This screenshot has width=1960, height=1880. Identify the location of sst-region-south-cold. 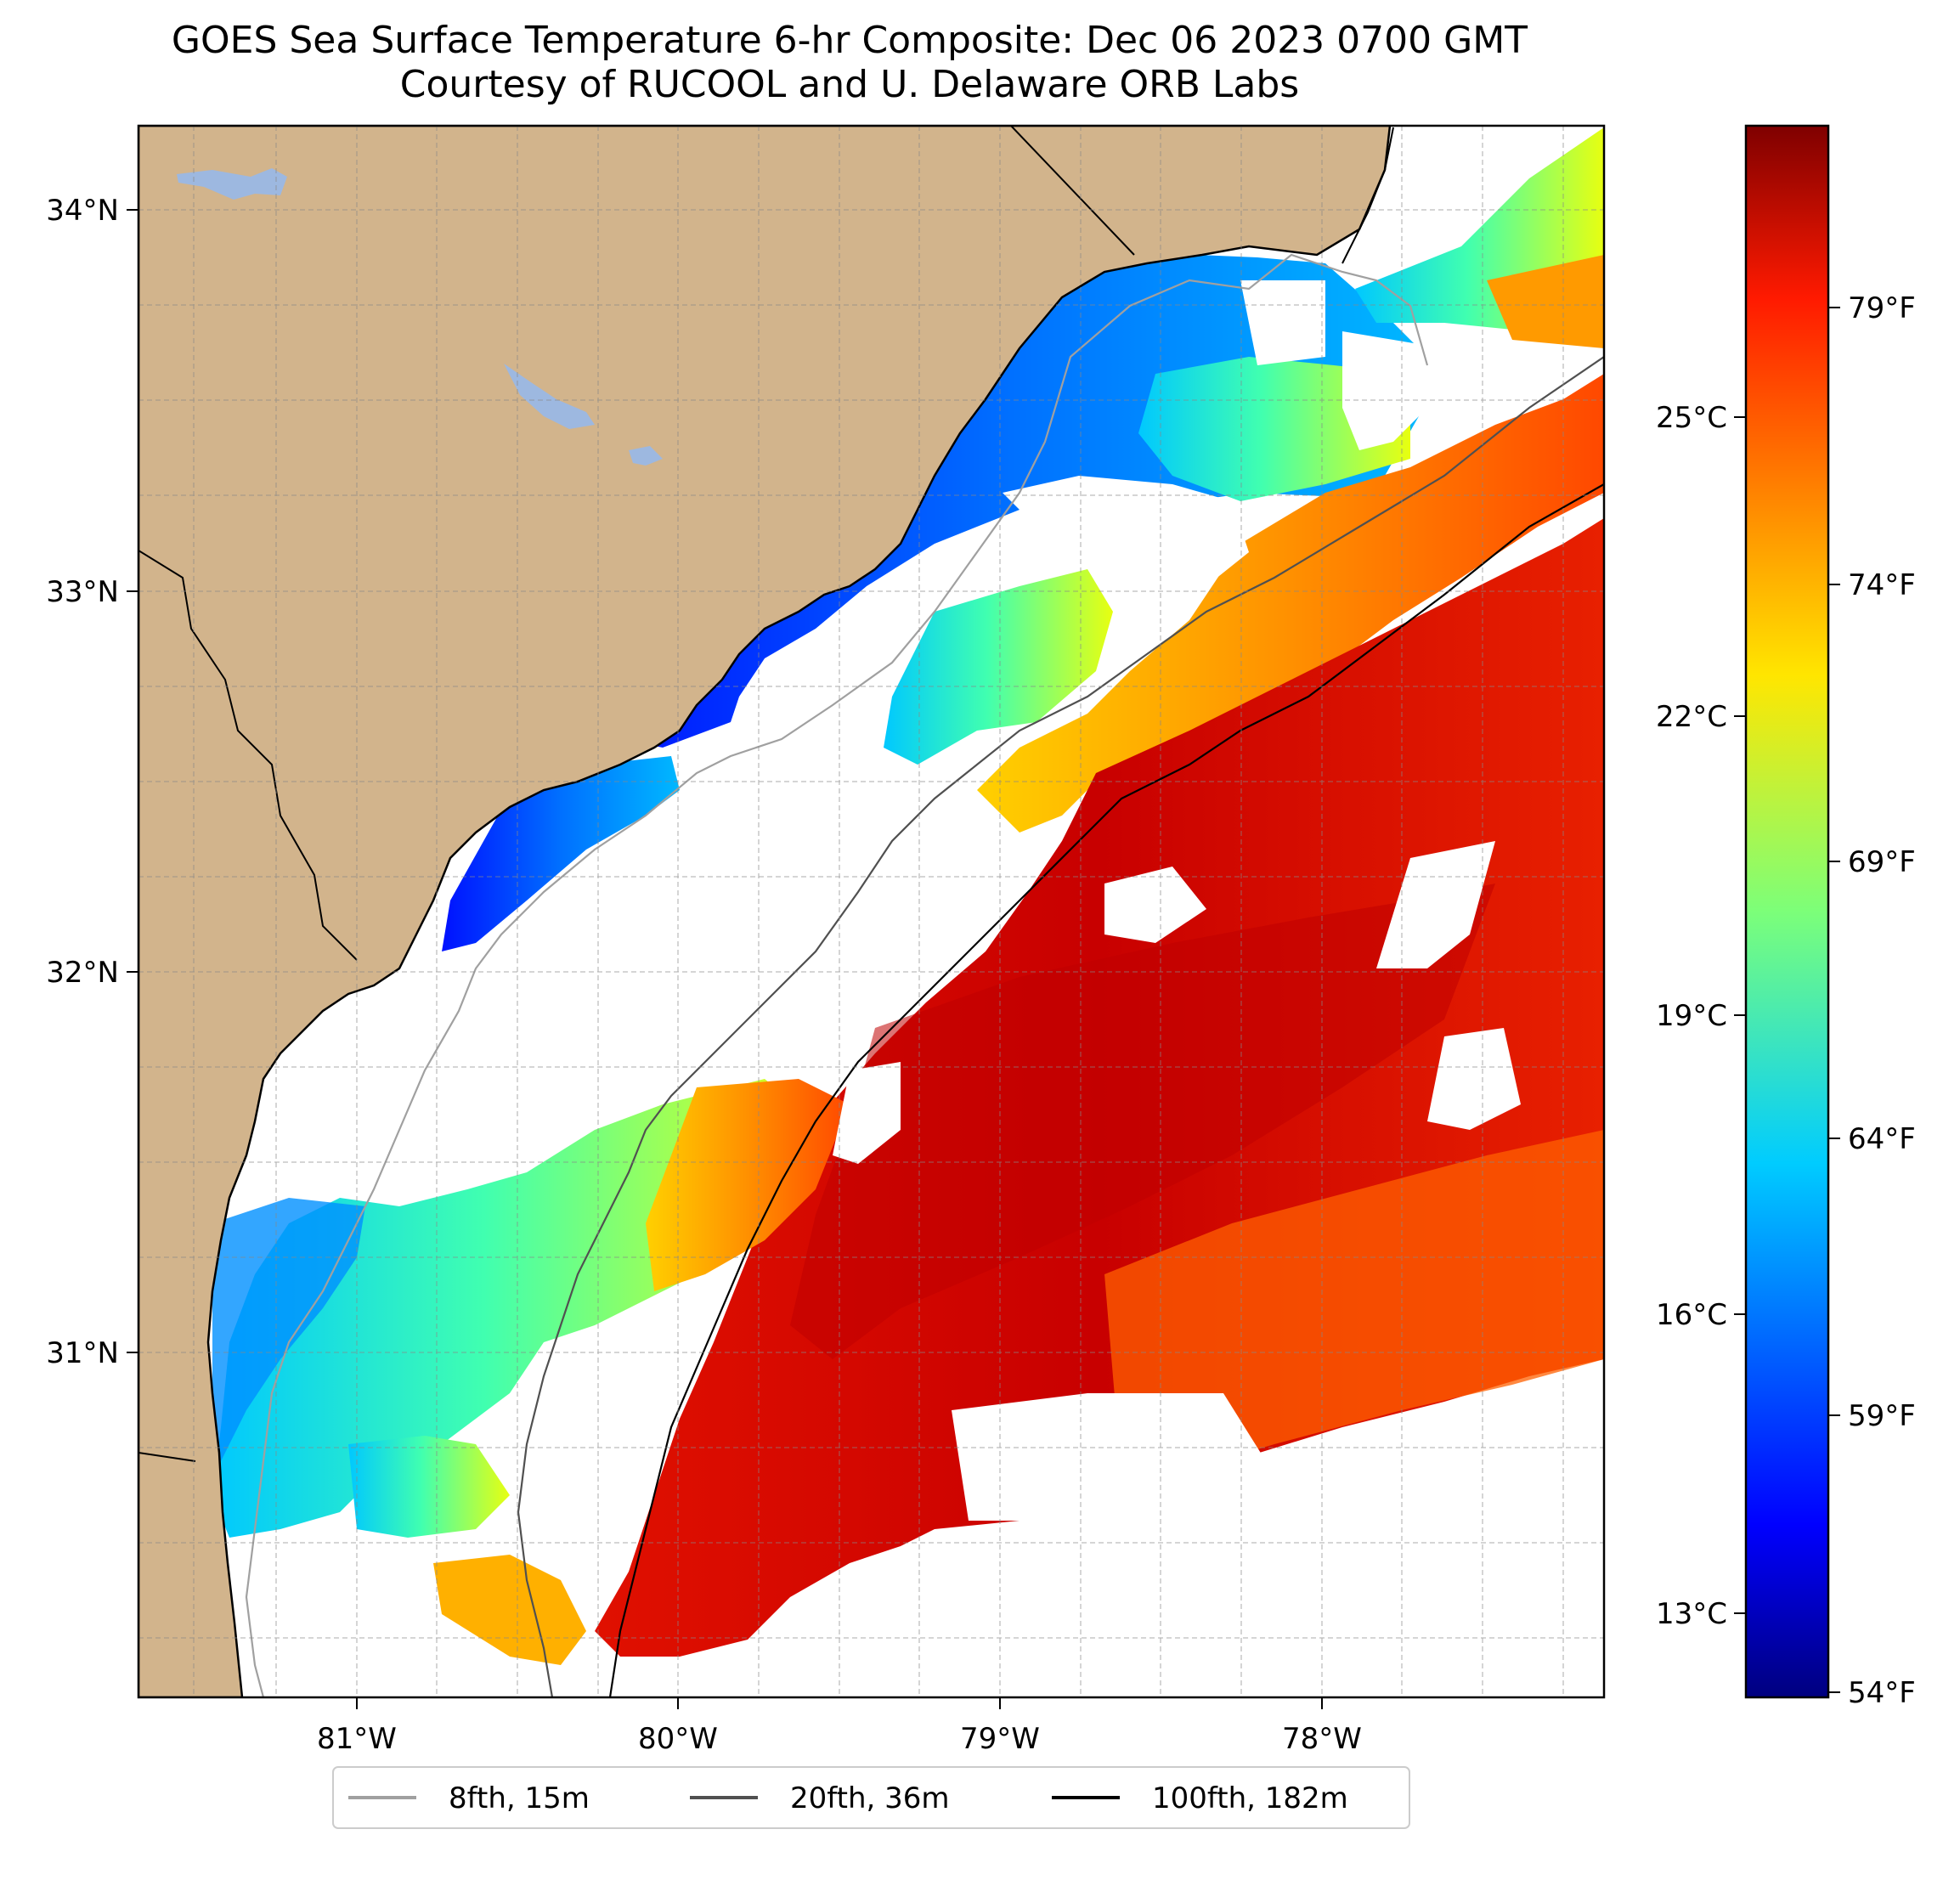
(288, 1329).